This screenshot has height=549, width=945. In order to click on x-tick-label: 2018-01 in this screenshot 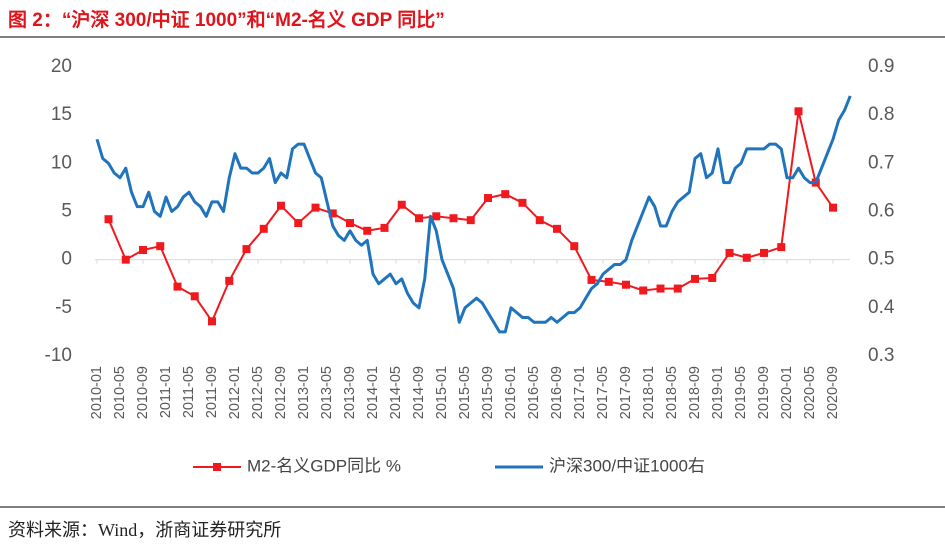, I will do `click(649, 392)`.